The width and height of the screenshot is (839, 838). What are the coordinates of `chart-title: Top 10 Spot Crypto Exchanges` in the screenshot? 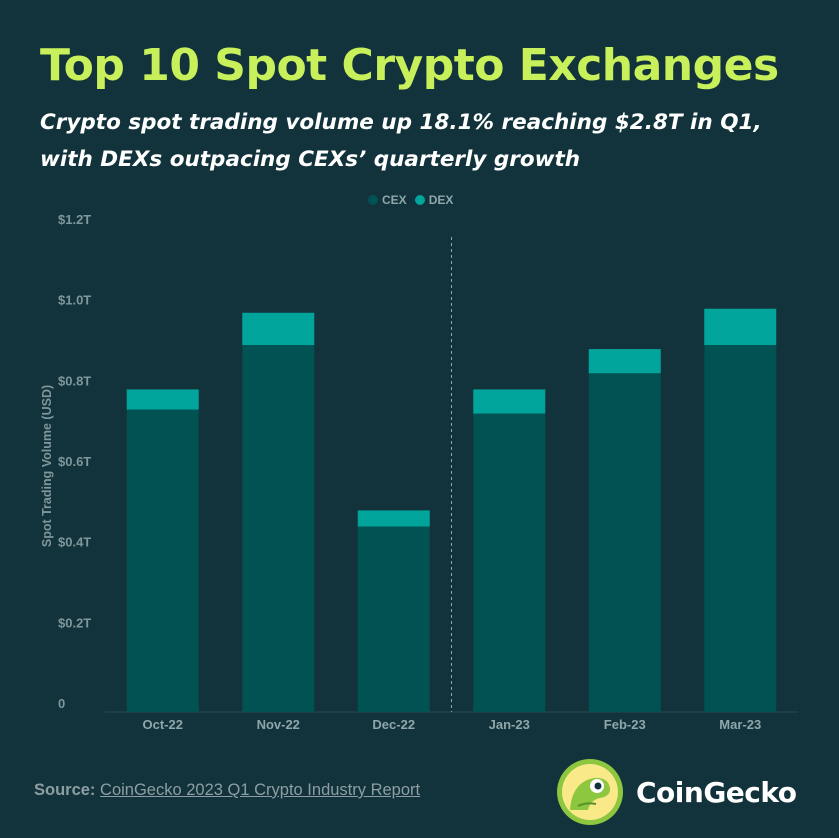 It's located at (409, 65).